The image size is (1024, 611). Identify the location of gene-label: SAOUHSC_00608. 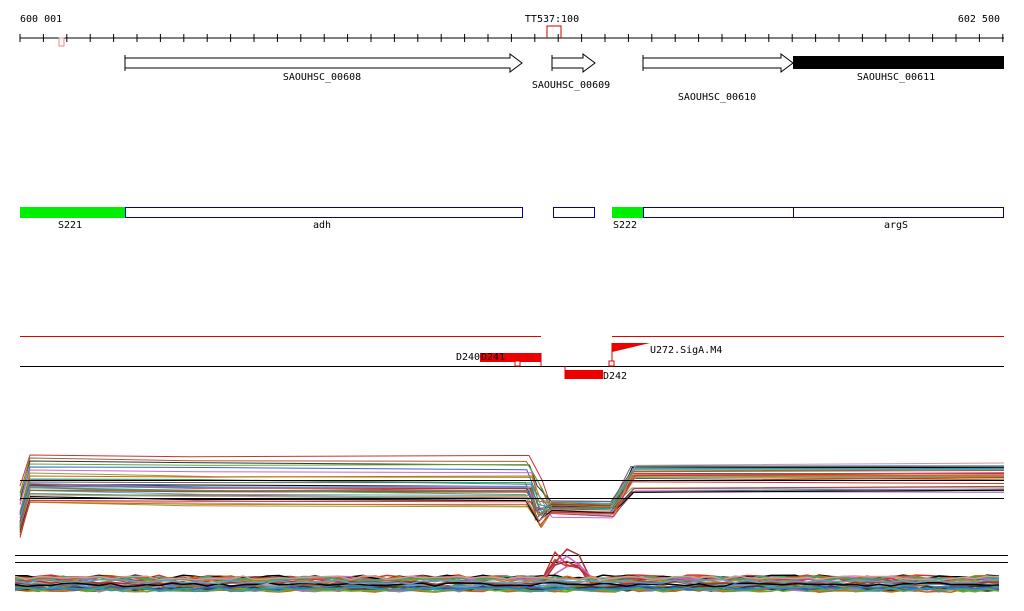
(322, 77).